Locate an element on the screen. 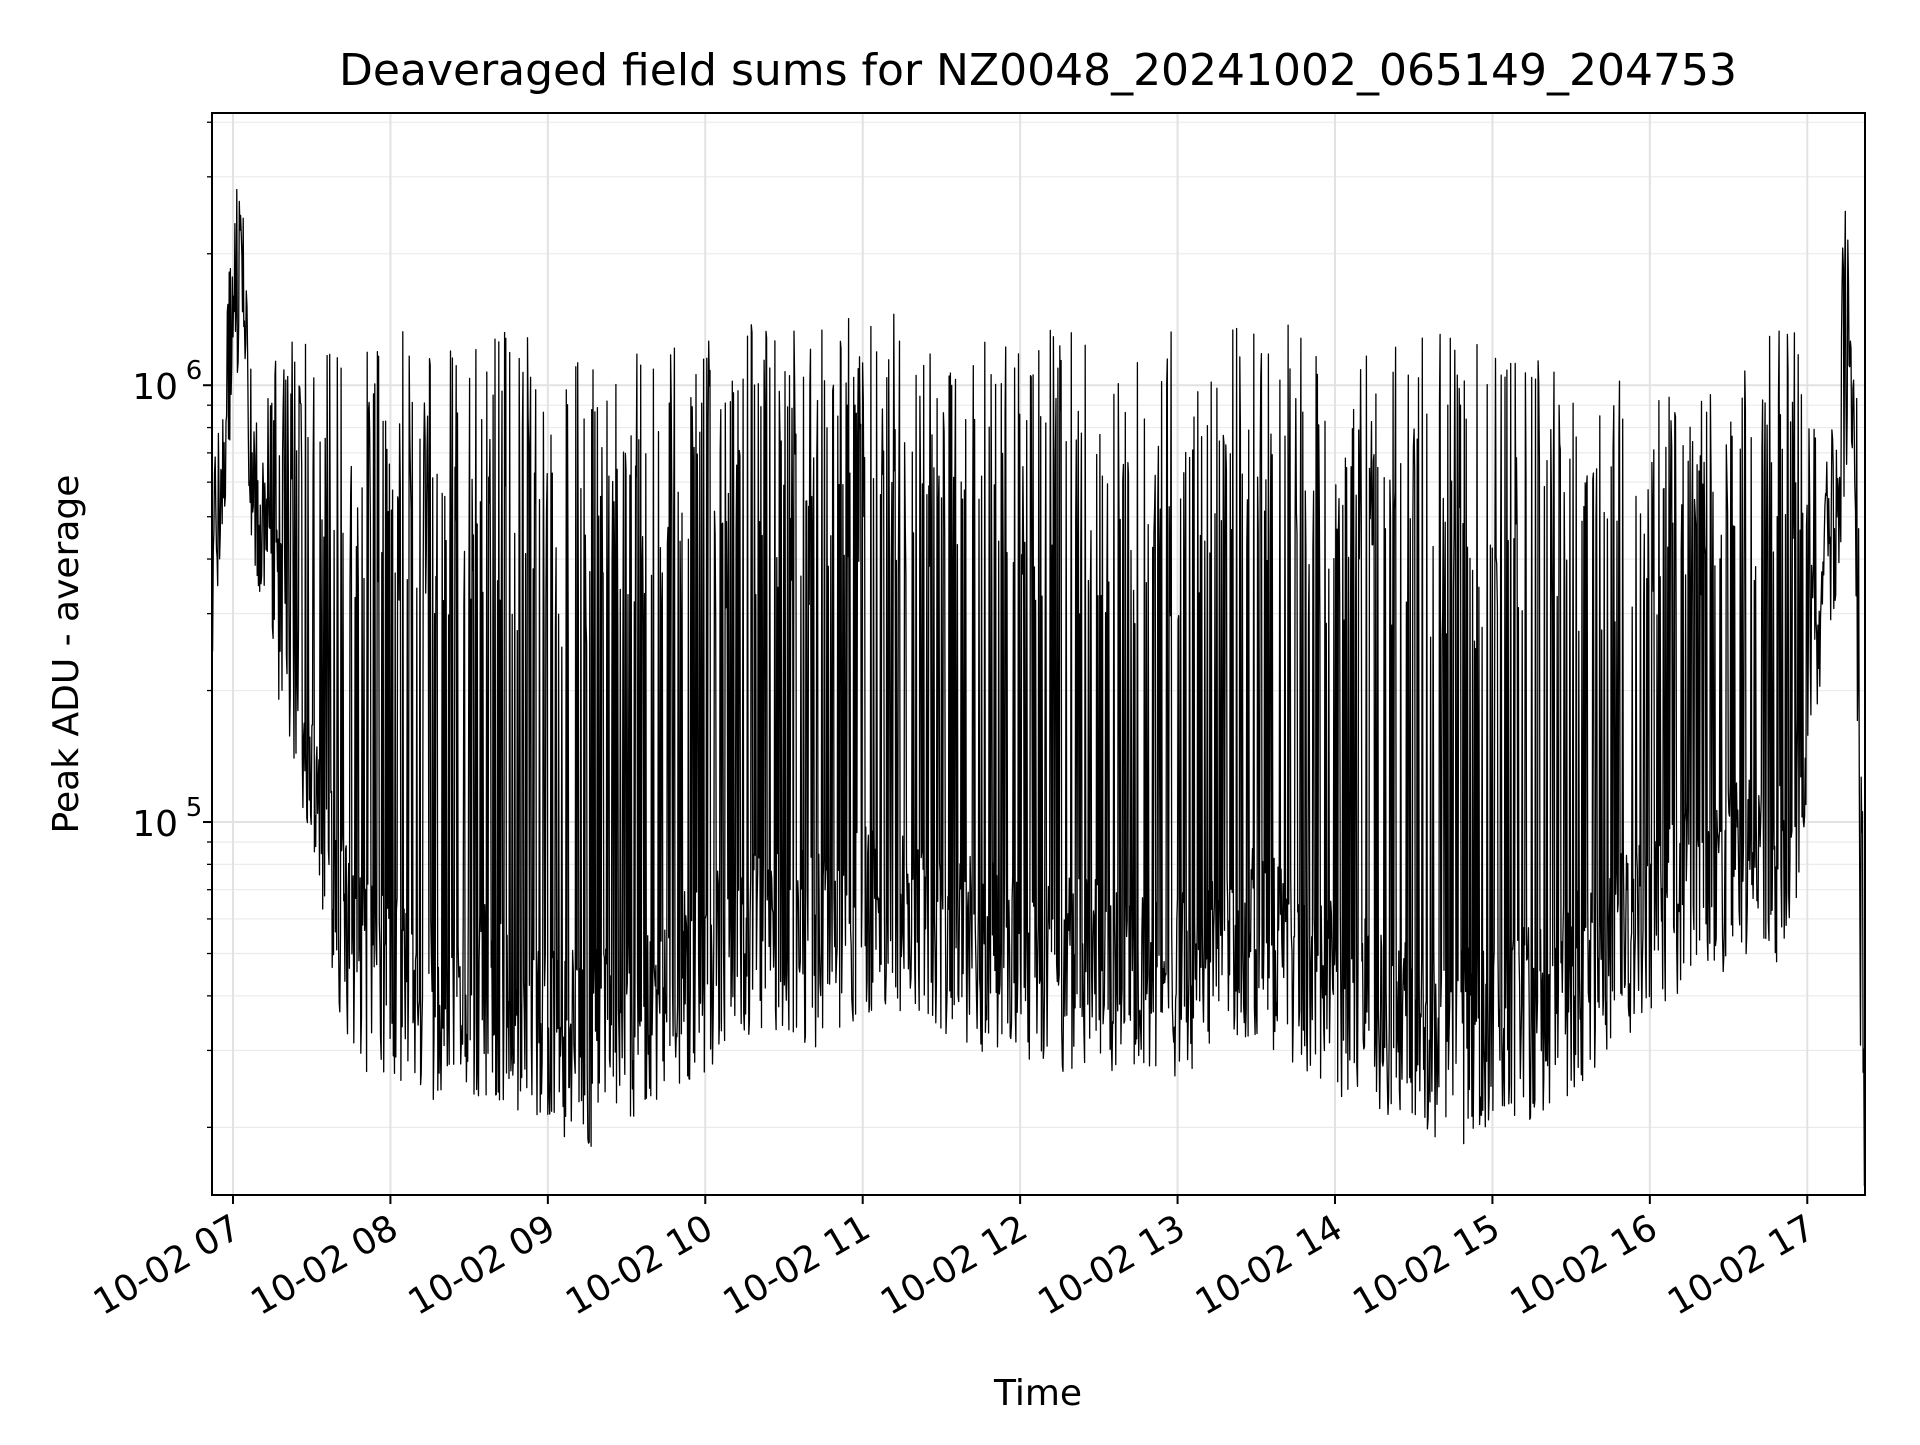 The height and width of the screenshot is (1445, 1920). y-tick-exponent: 5 is located at coordinates (194, 808).